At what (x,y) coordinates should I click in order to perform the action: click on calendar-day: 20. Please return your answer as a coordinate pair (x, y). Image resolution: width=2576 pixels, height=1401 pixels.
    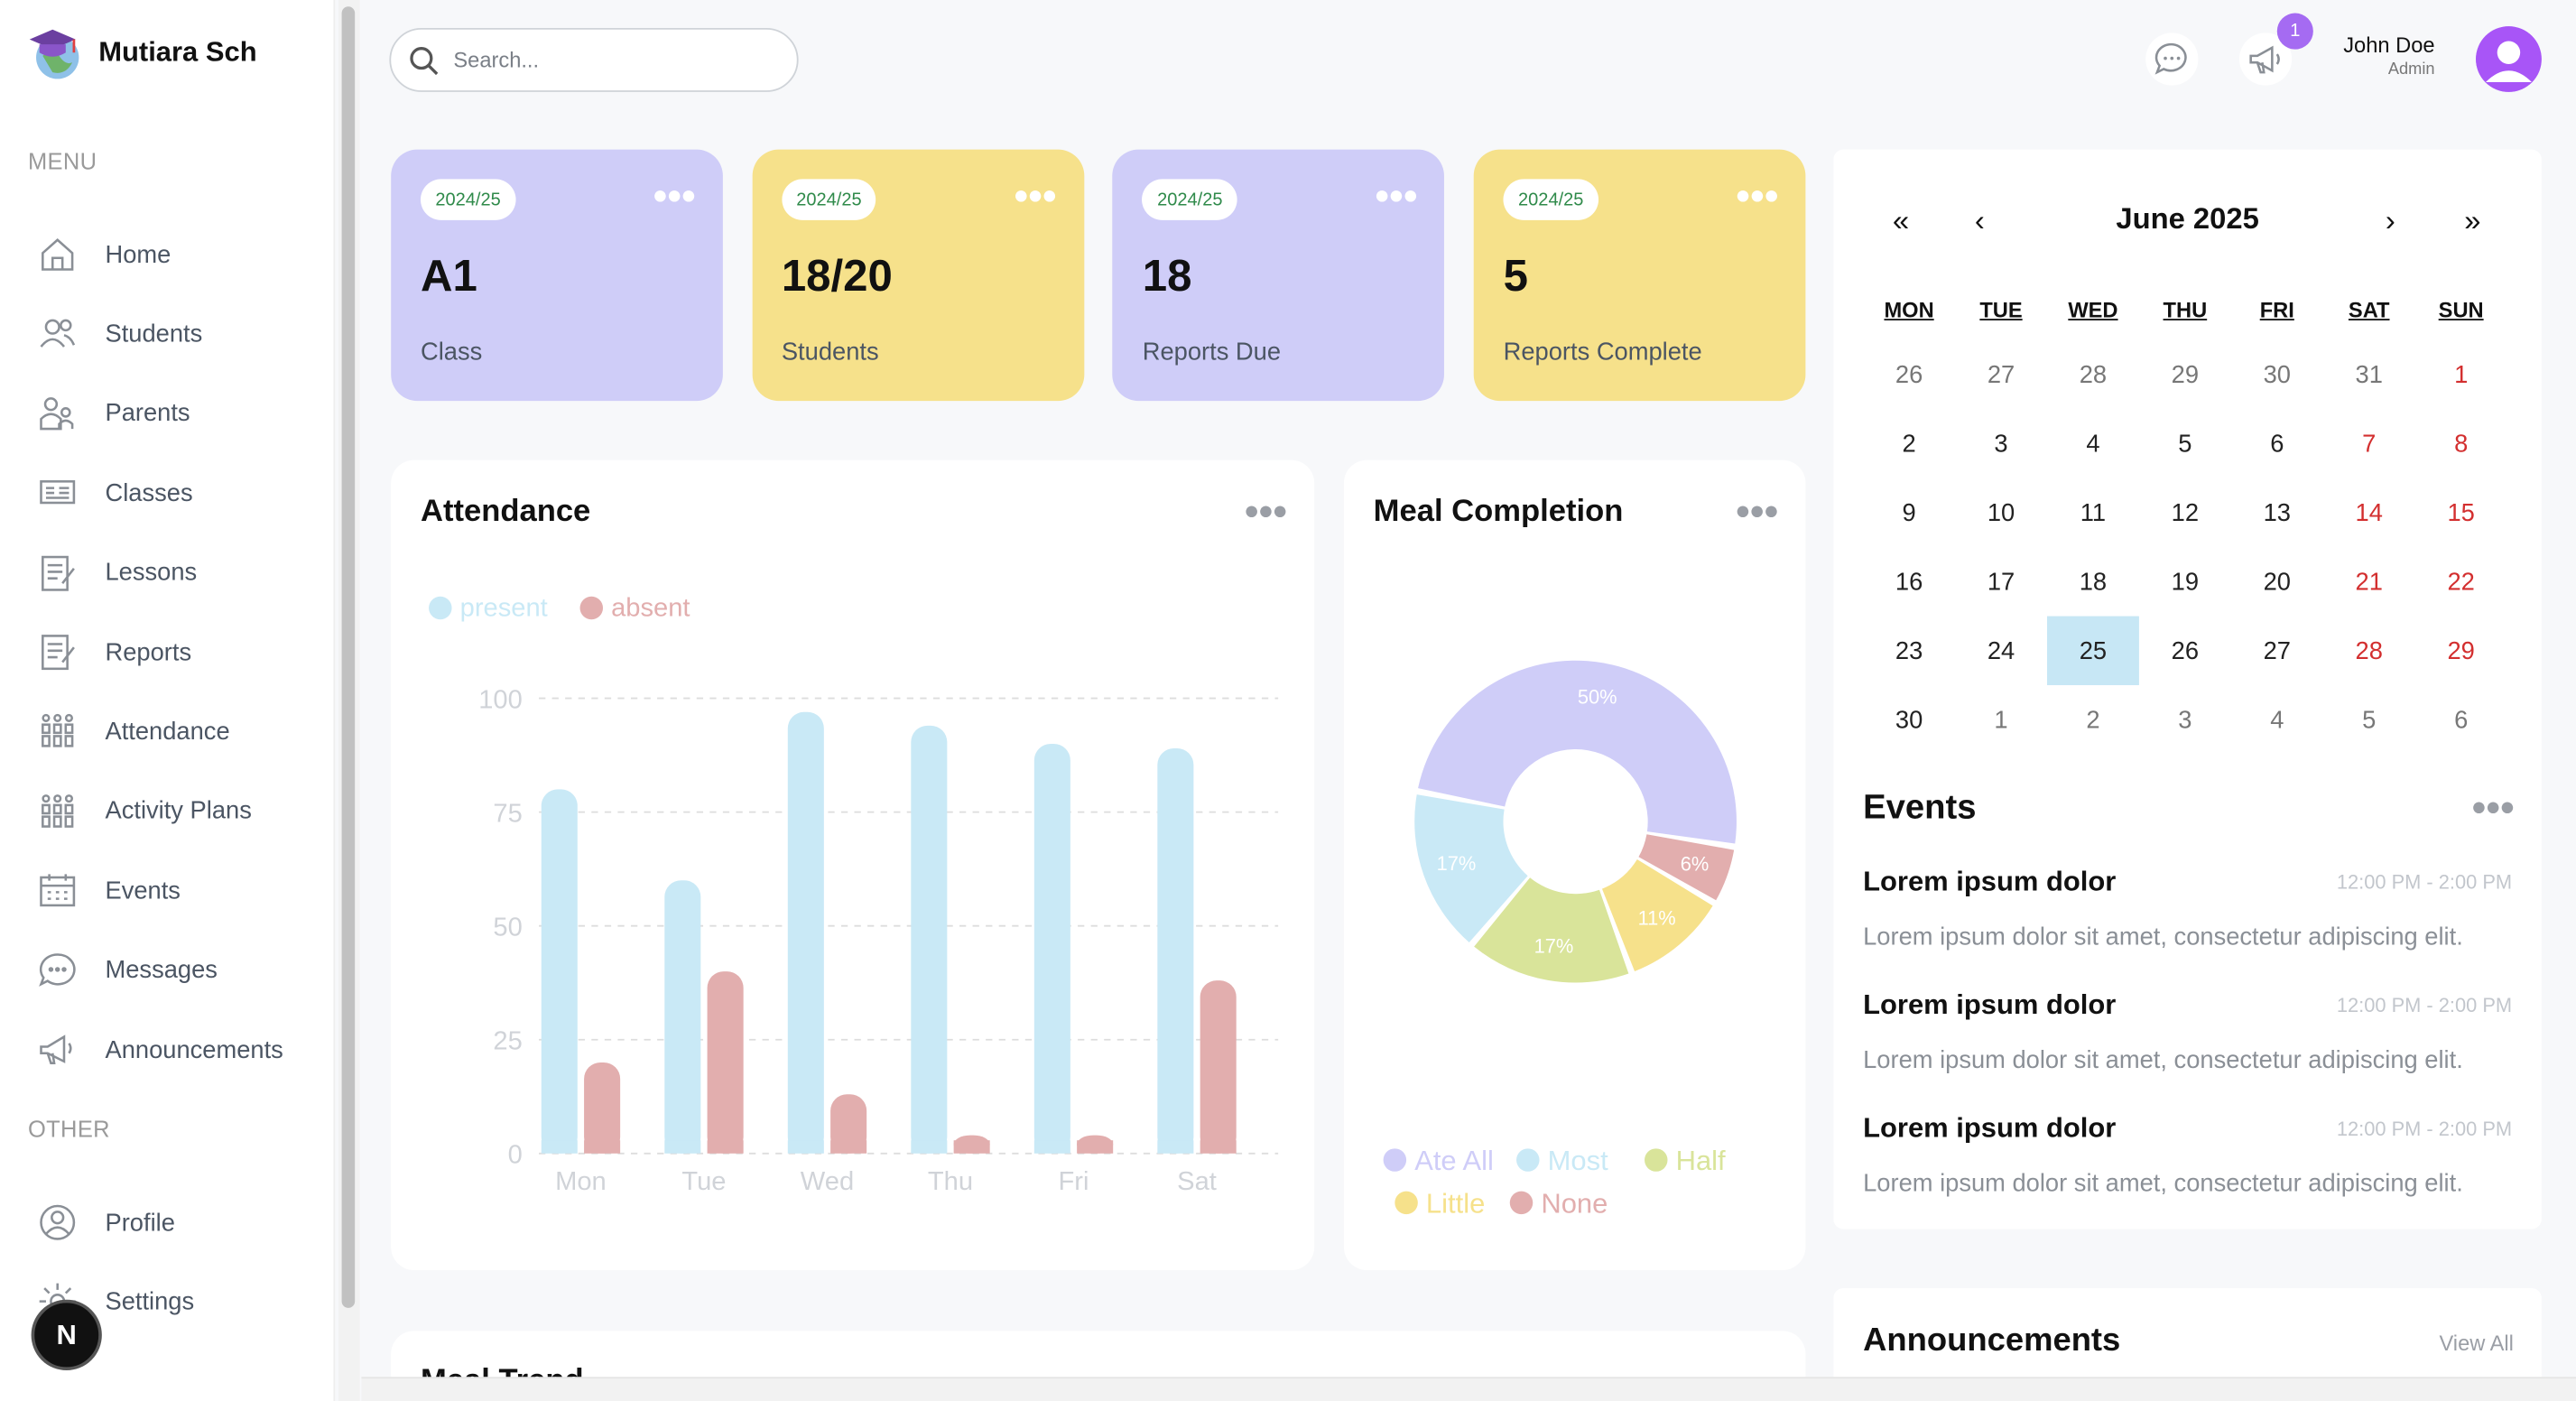
    Looking at the image, I should click on (2277, 582).